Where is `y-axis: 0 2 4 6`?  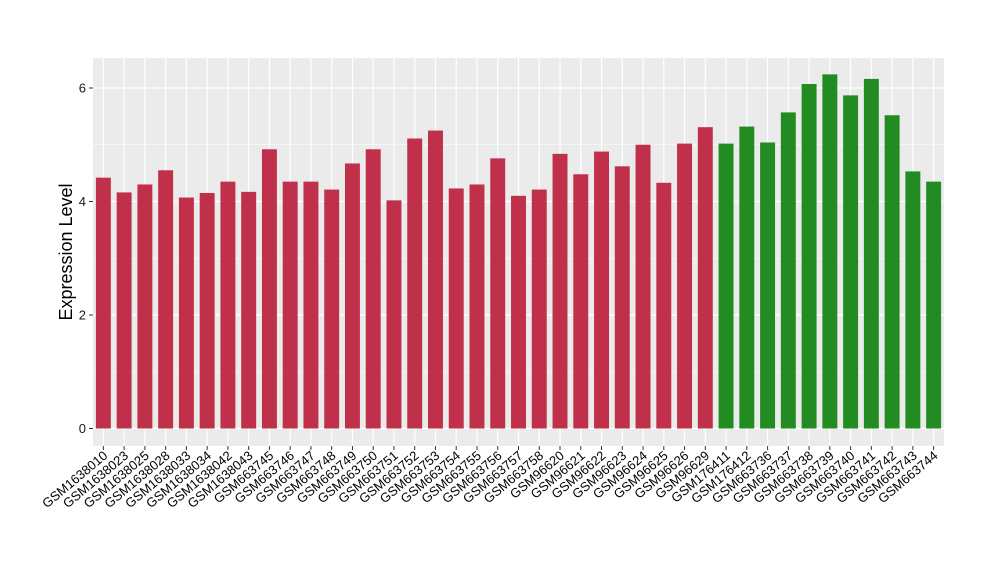 y-axis: 0 2 4 6 is located at coordinates (86, 258).